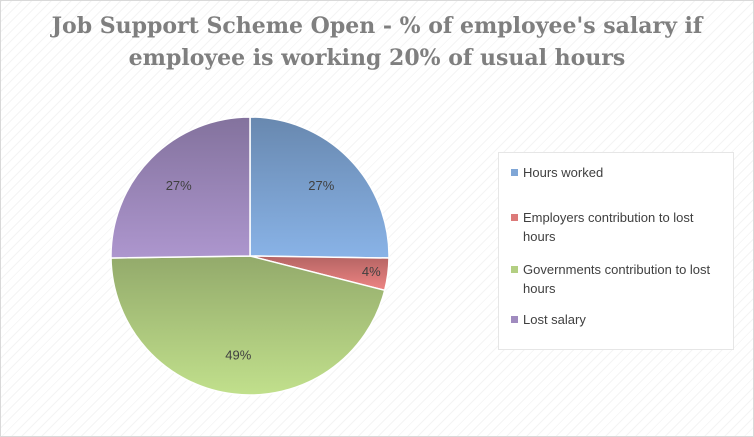  Describe the element at coordinates (514, 217) in the screenshot. I see `legend-swatch-employers-contribution` at that location.